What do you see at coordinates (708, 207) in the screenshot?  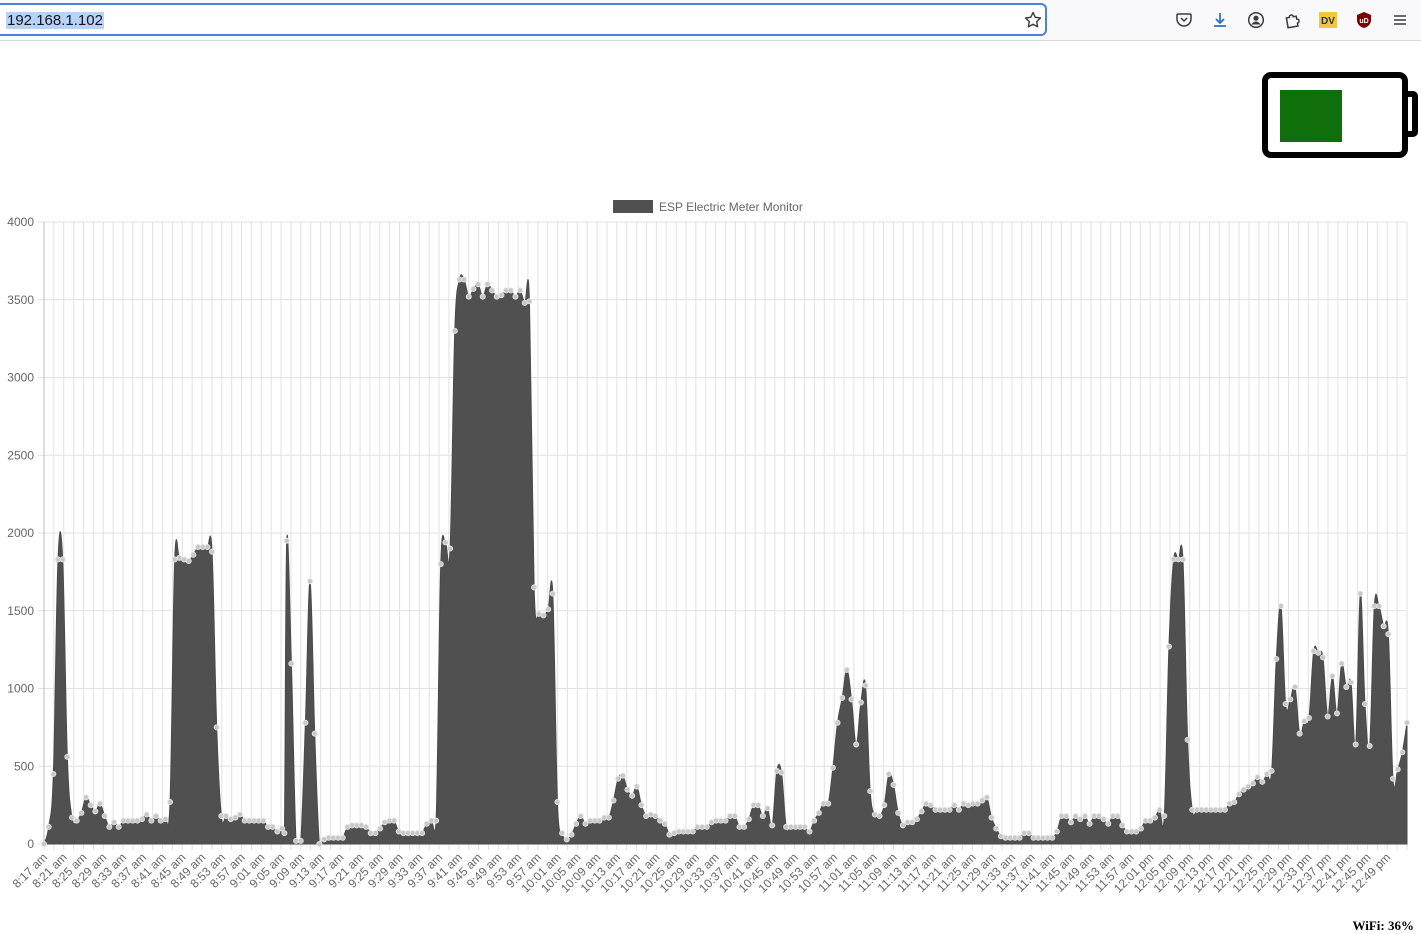 I see `legend: ESP Electric Meter Monitor` at bounding box center [708, 207].